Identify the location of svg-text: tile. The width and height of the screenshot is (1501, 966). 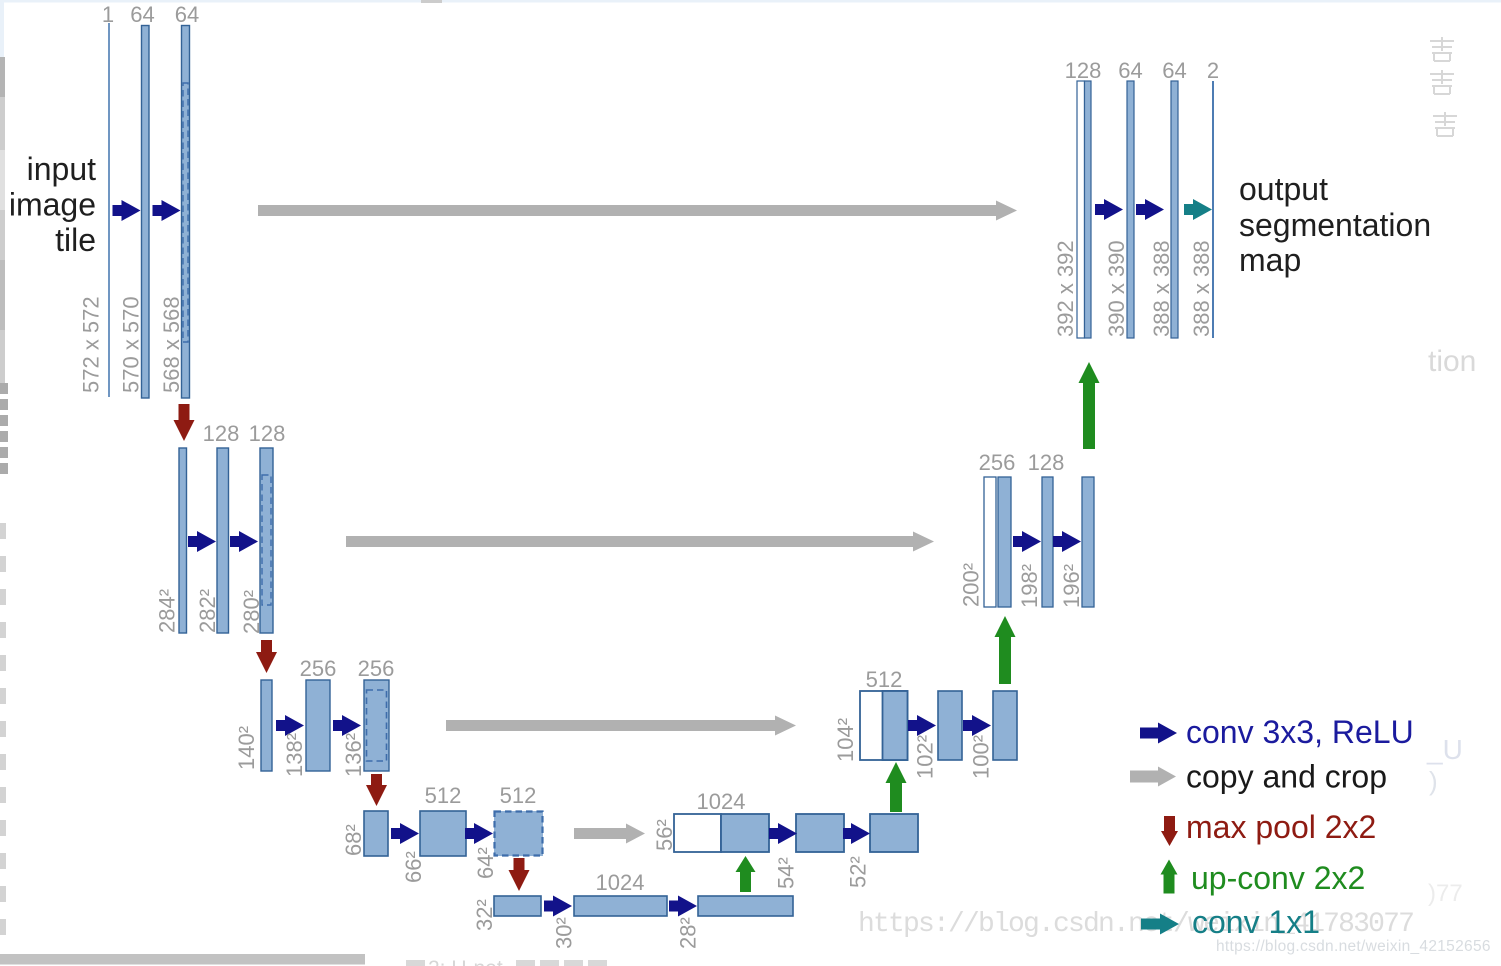
(75, 240).